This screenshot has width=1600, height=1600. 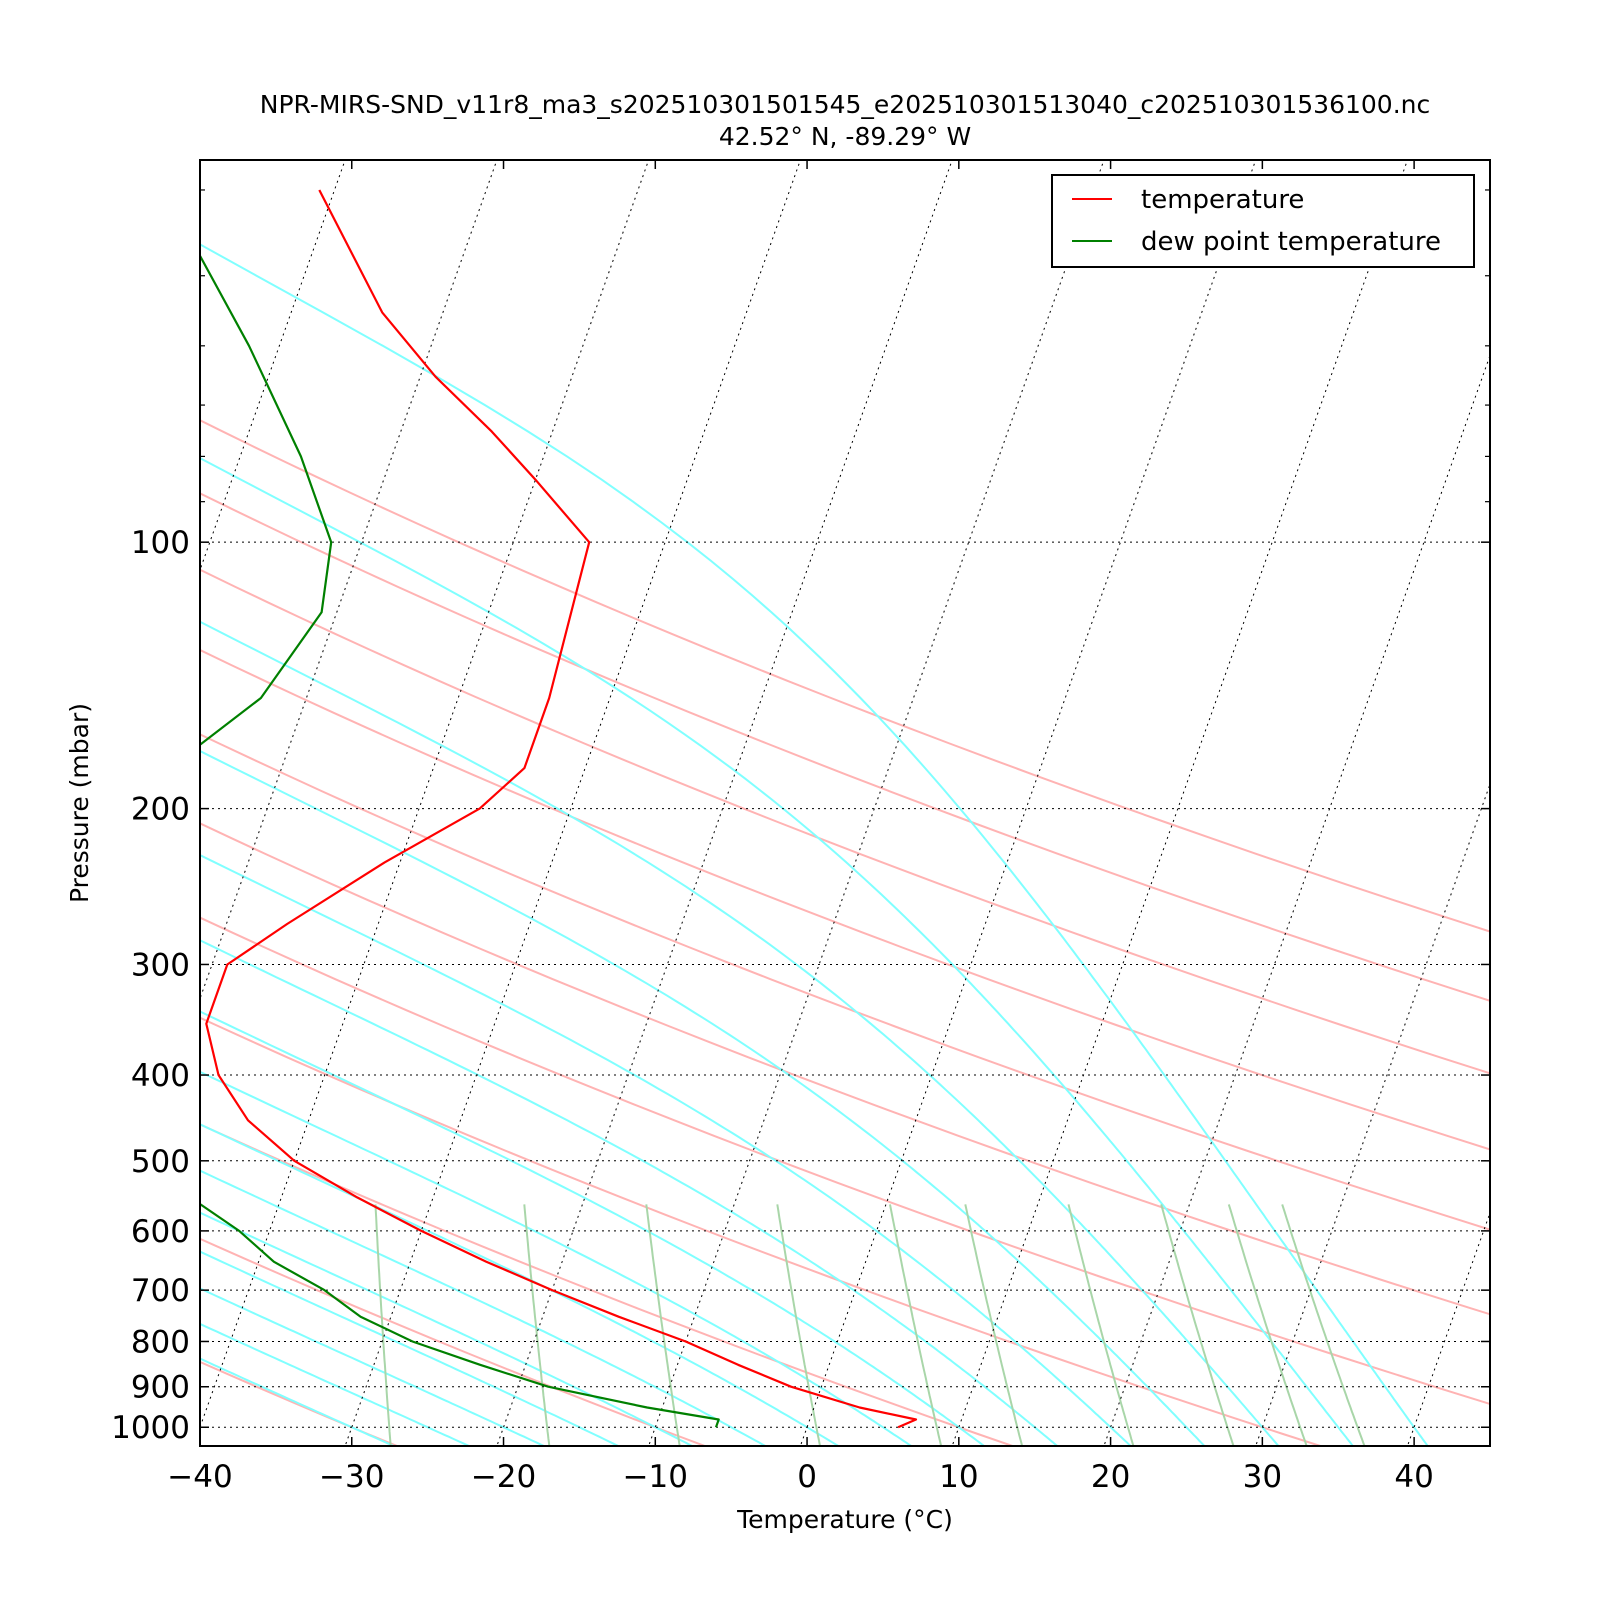 I want to click on x-tick-label: 40, so click(x=1413, y=1477).